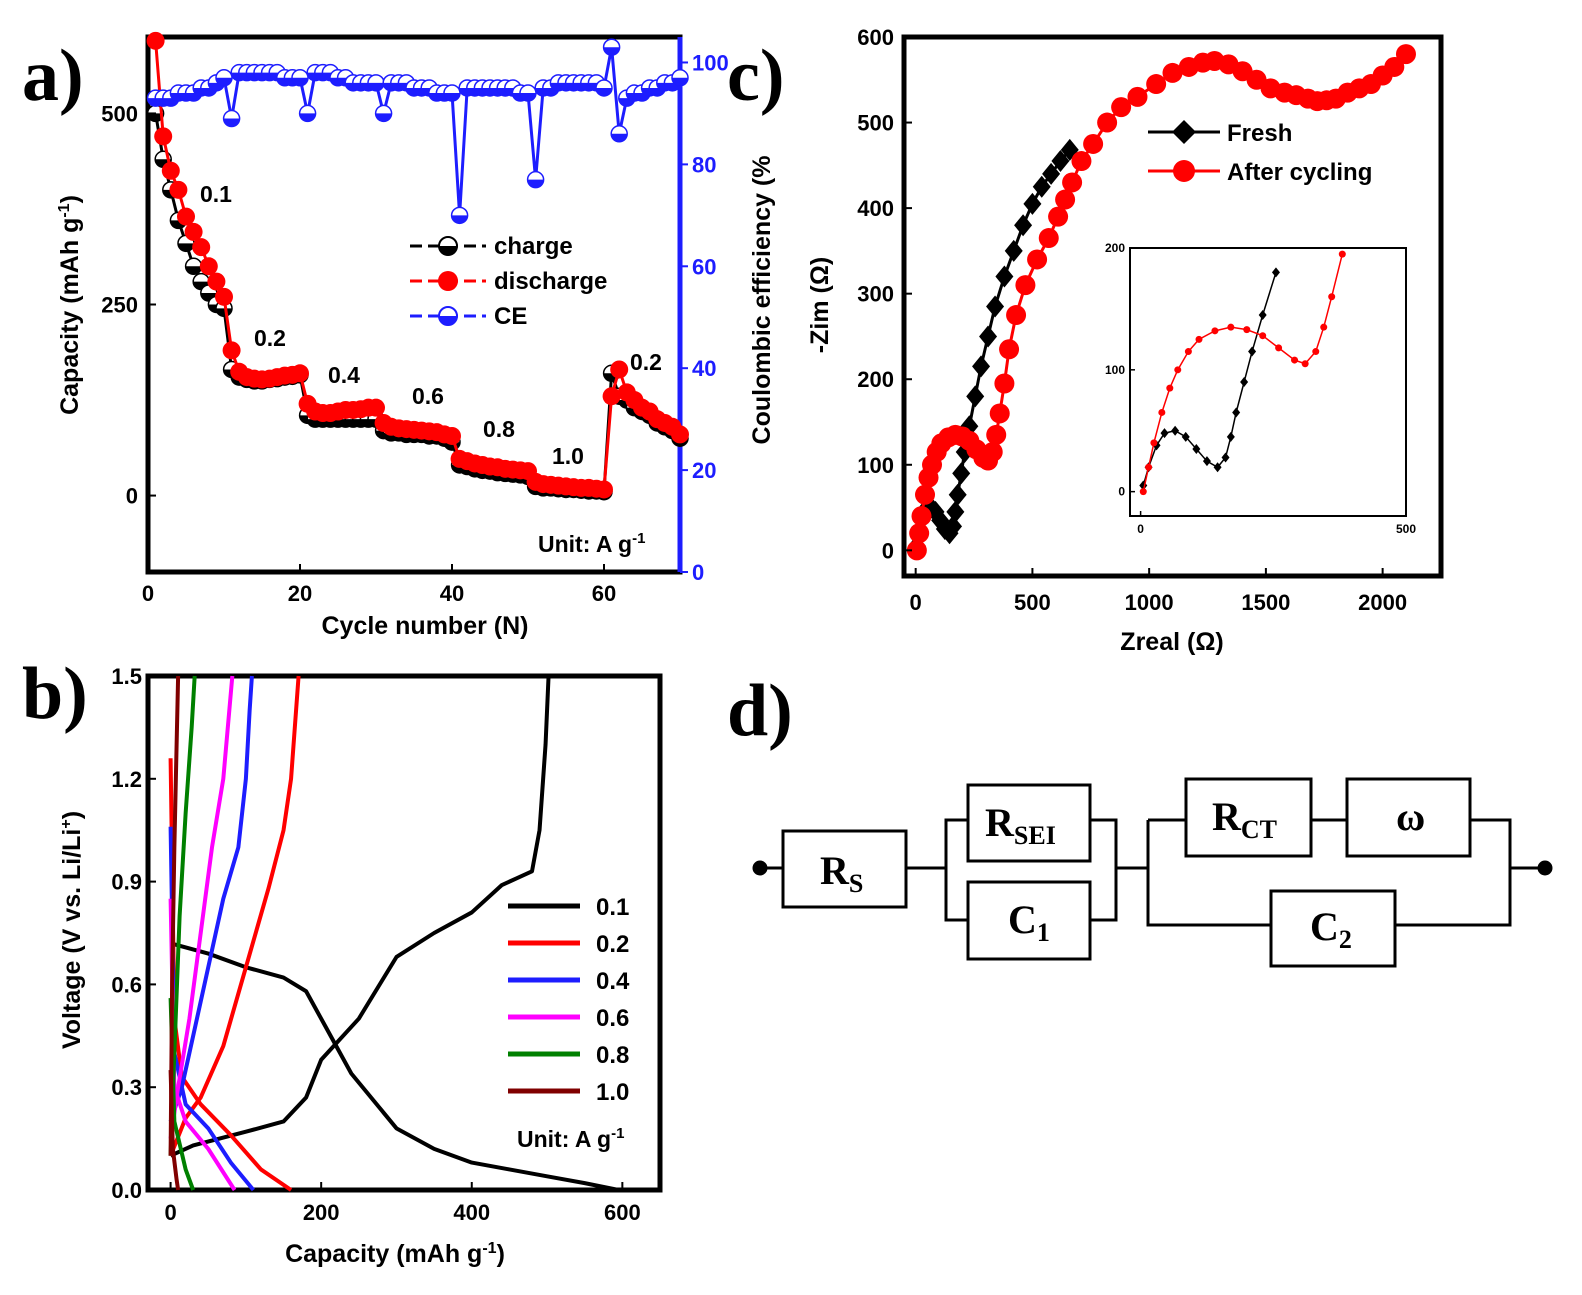  Describe the element at coordinates (704, 368) in the screenshot. I see `a-y2tick-label-40: 40` at that location.